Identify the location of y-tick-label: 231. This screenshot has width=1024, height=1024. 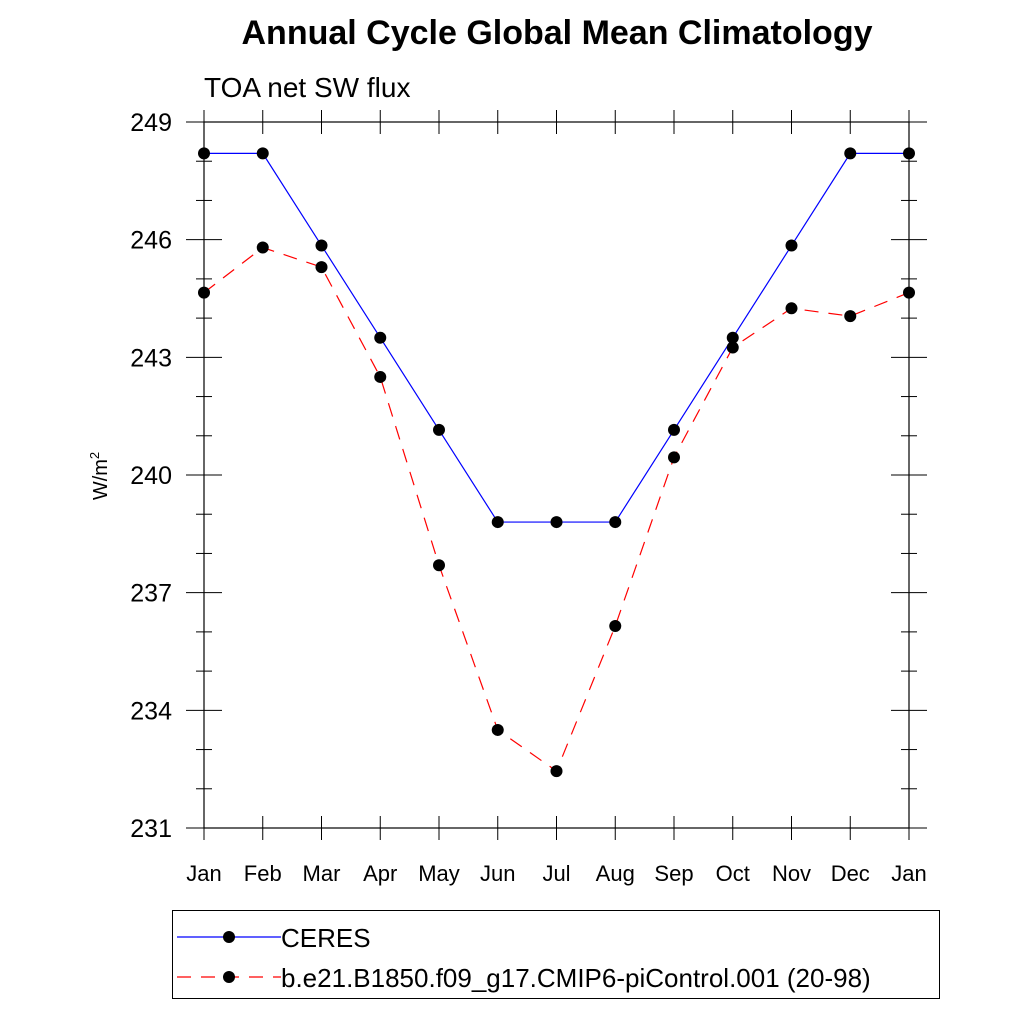
(151, 829).